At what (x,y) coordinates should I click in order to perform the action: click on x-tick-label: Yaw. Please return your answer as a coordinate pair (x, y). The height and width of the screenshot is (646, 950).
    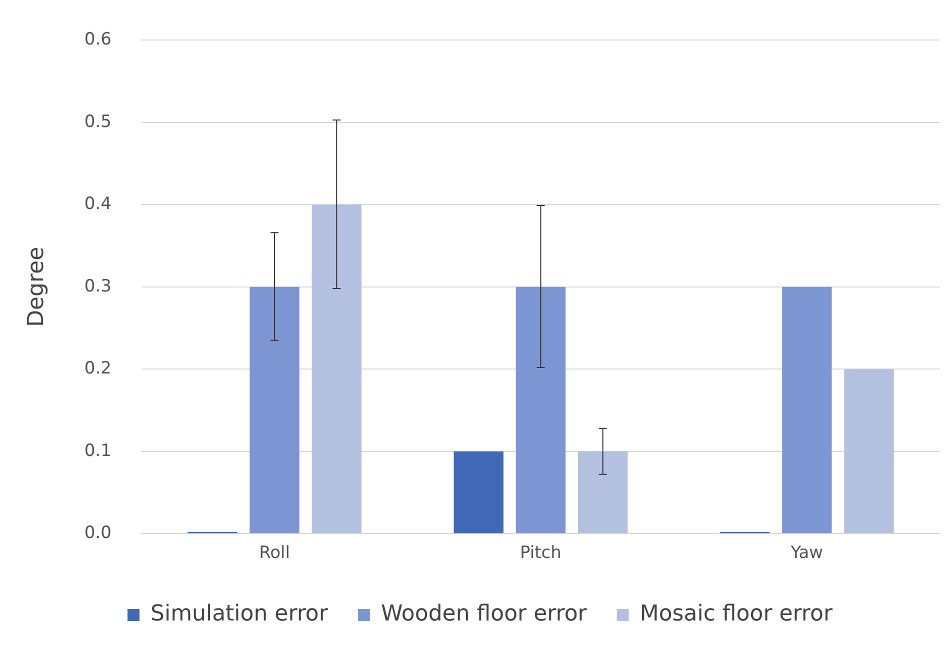
    Looking at the image, I should click on (807, 553).